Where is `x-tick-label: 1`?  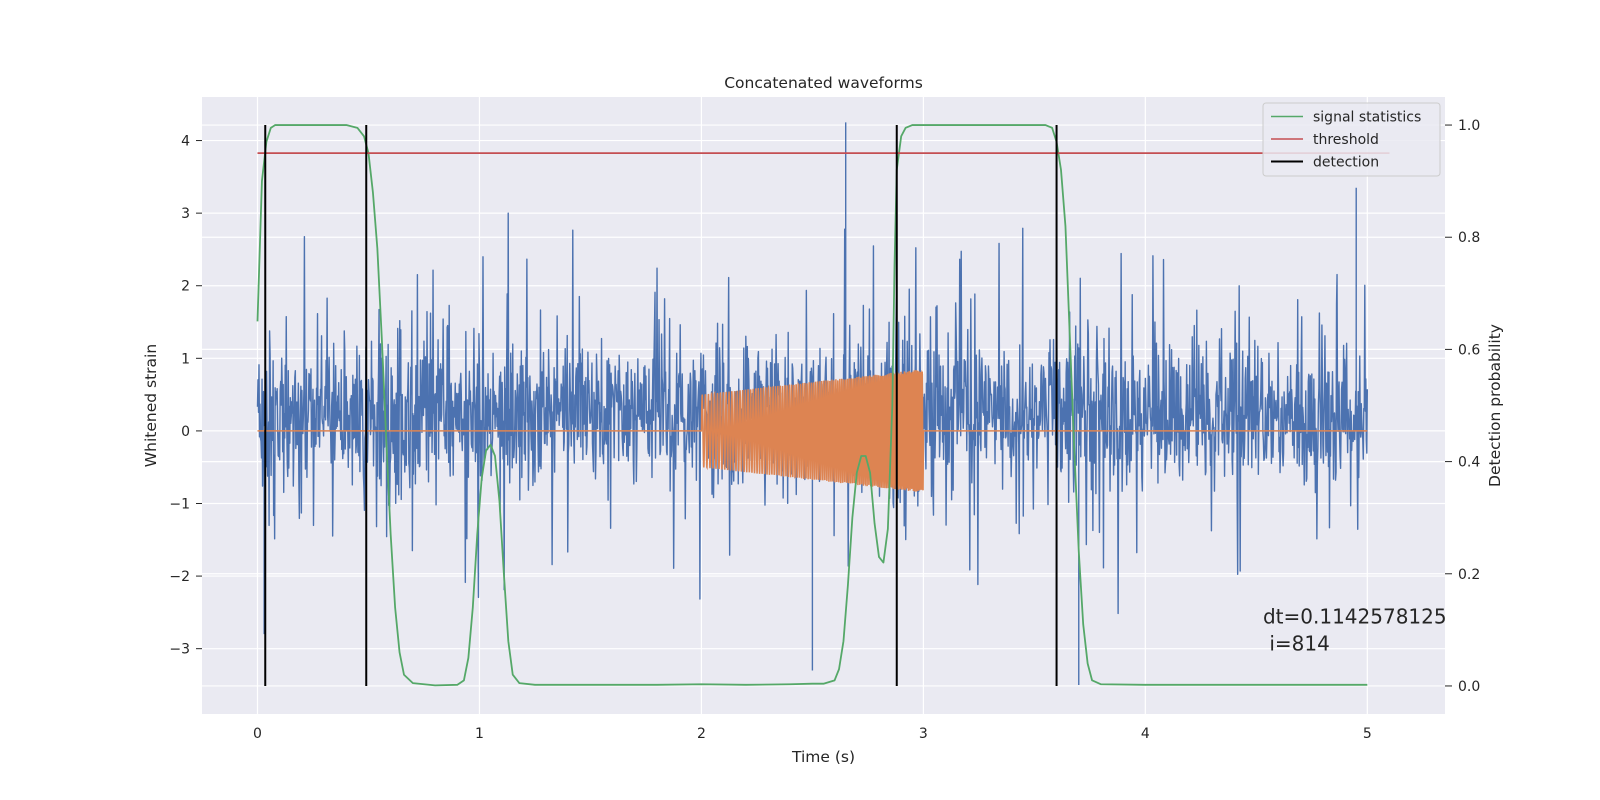
x-tick-label: 1 is located at coordinates (479, 734).